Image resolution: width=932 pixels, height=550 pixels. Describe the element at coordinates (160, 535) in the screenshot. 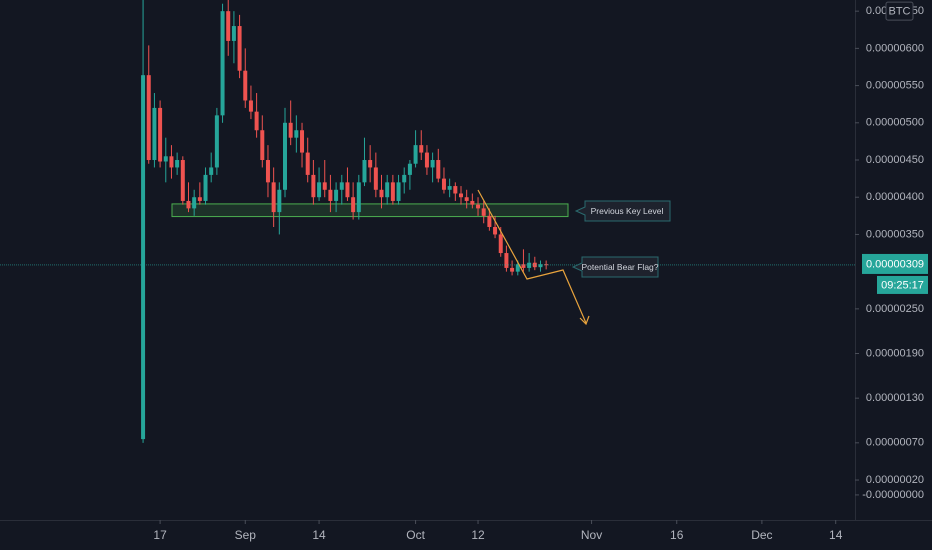

I see `x-tick-label: 17` at that location.